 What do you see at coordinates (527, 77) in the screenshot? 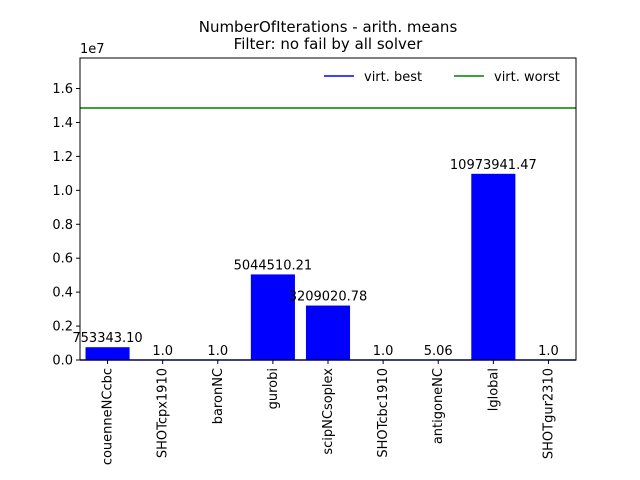
I see `legend-label: virt. worst` at bounding box center [527, 77].